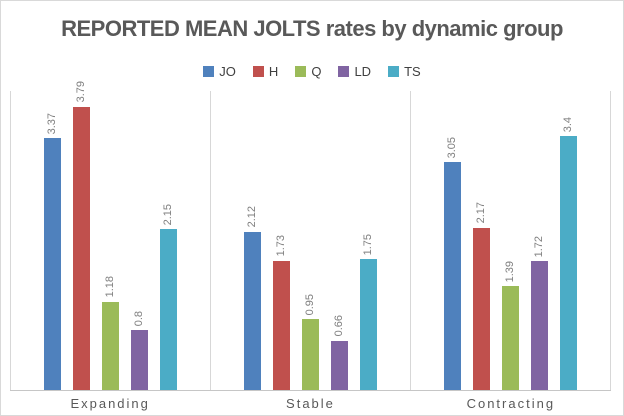 The width and height of the screenshot is (624, 416). Describe the element at coordinates (510, 271) in the screenshot. I see `bar-value-label: 1.39` at that location.